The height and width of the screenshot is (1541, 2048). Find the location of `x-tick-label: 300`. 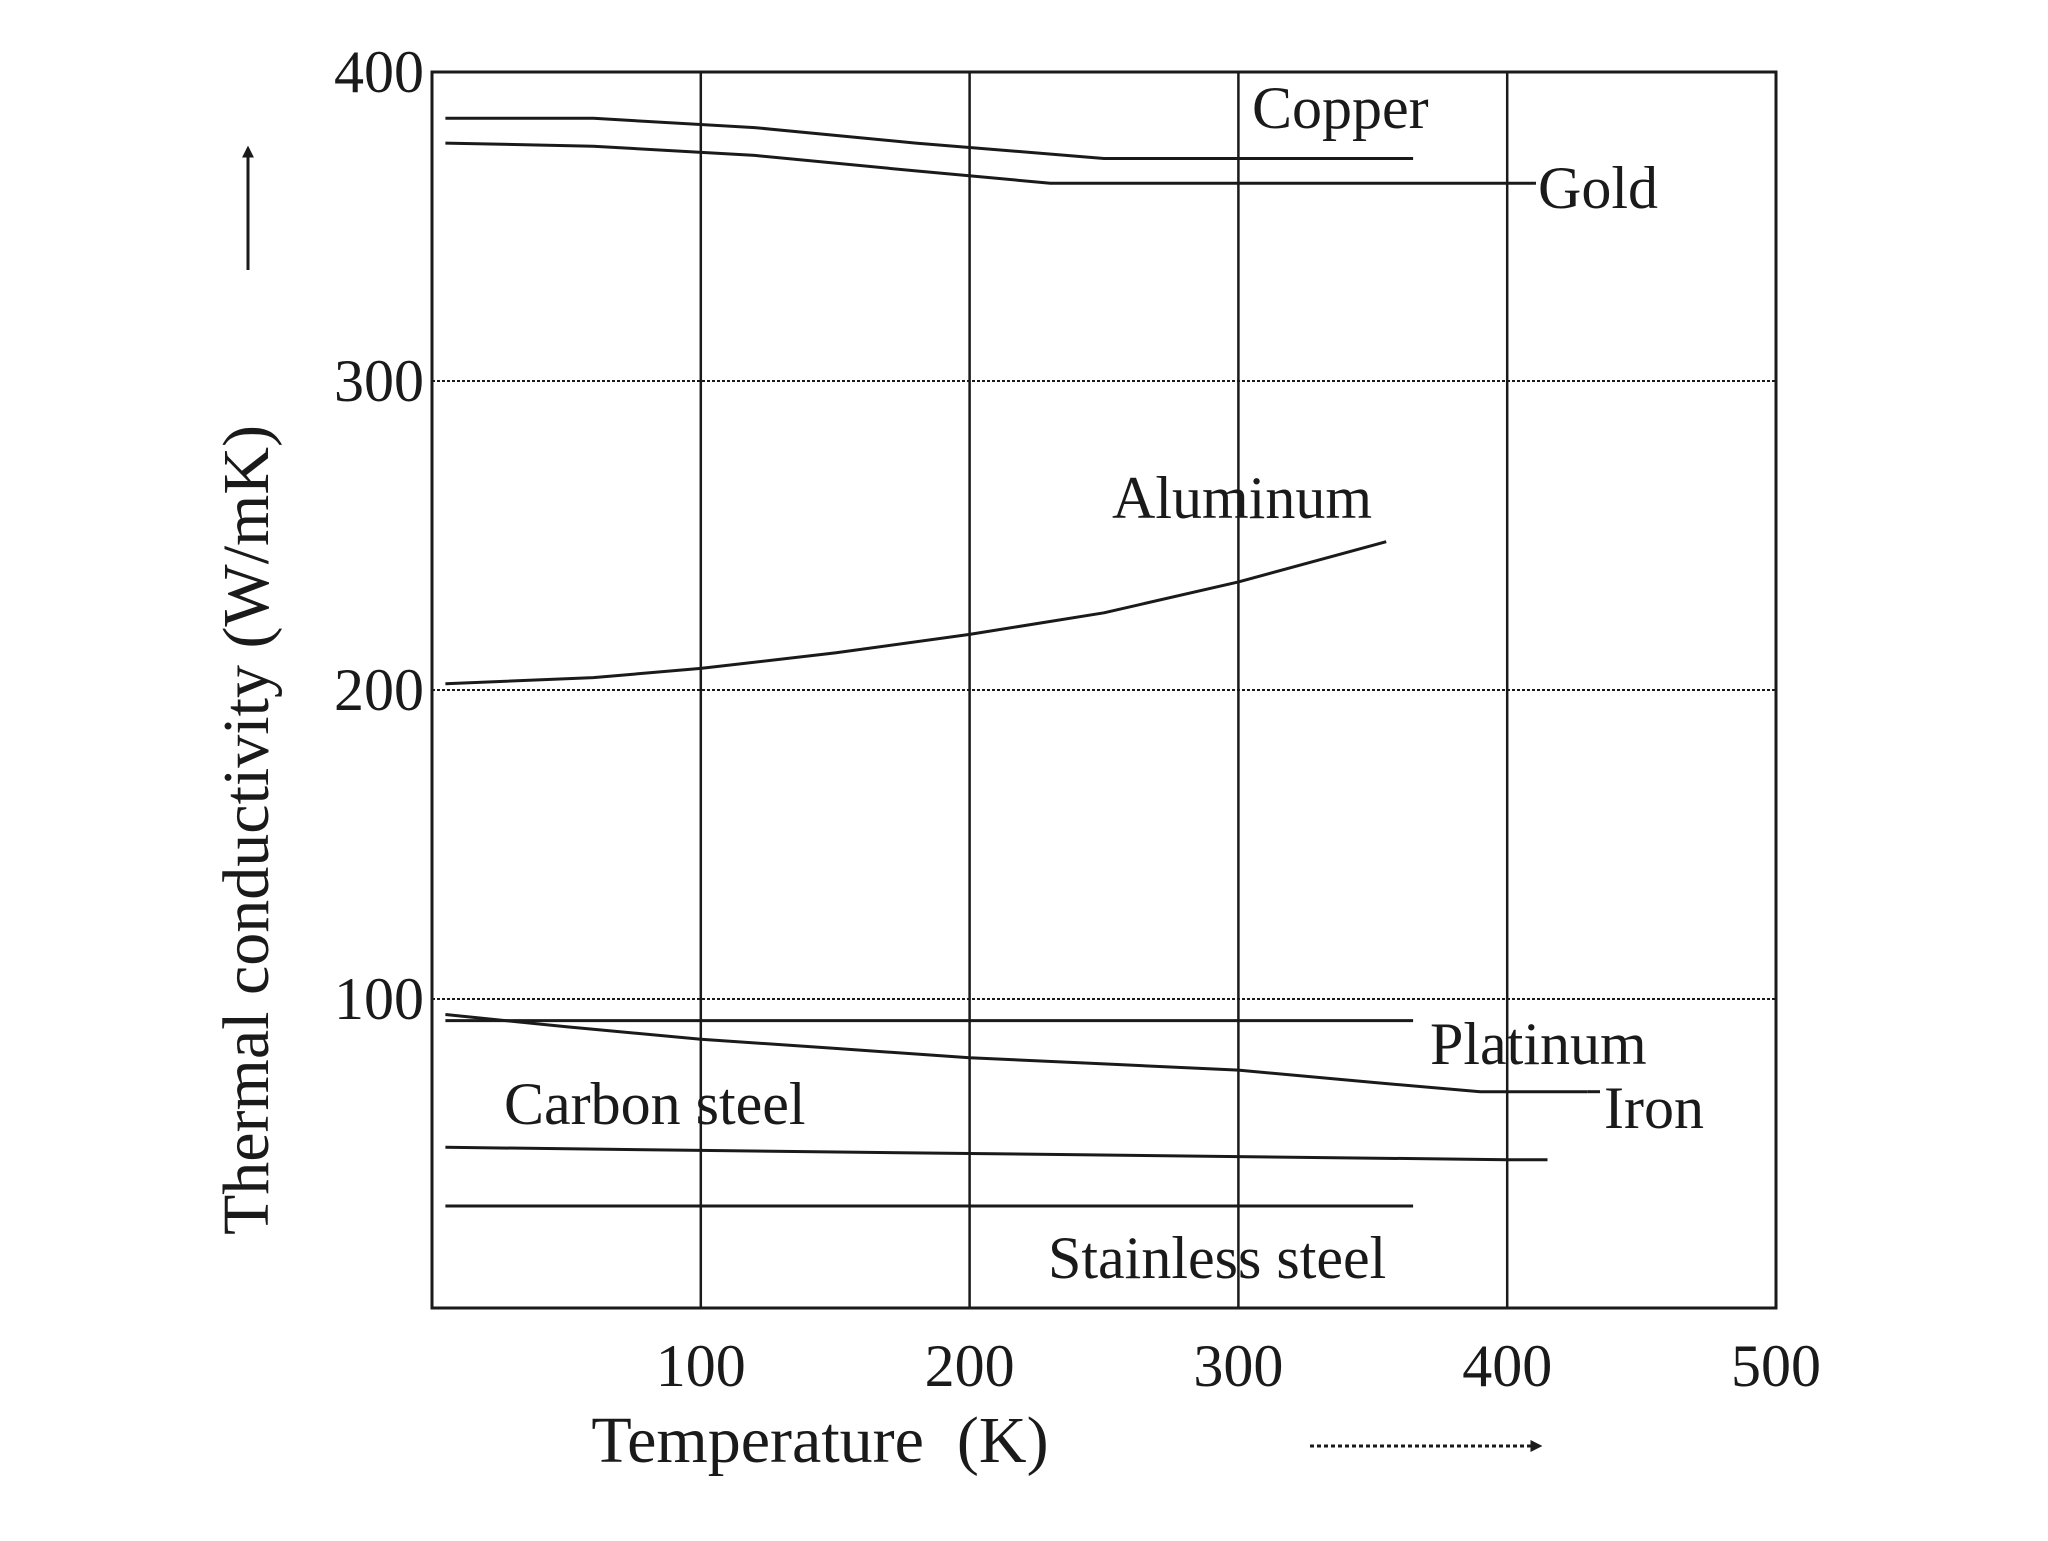

x-tick-label: 300 is located at coordinates (1238, 1366).